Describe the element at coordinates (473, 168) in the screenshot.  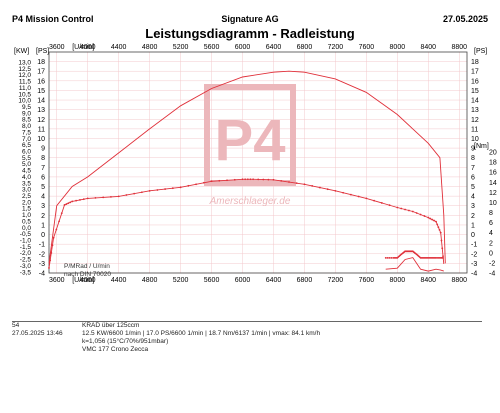
I see `right-ps-tick-label: 7` at that location.